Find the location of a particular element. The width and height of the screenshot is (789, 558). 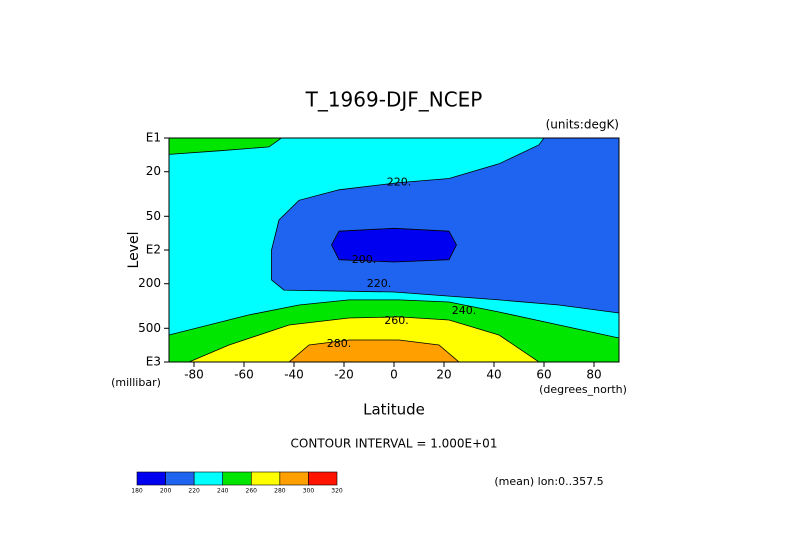

colorbar-label: 320 is located at coordinates (337, 491).